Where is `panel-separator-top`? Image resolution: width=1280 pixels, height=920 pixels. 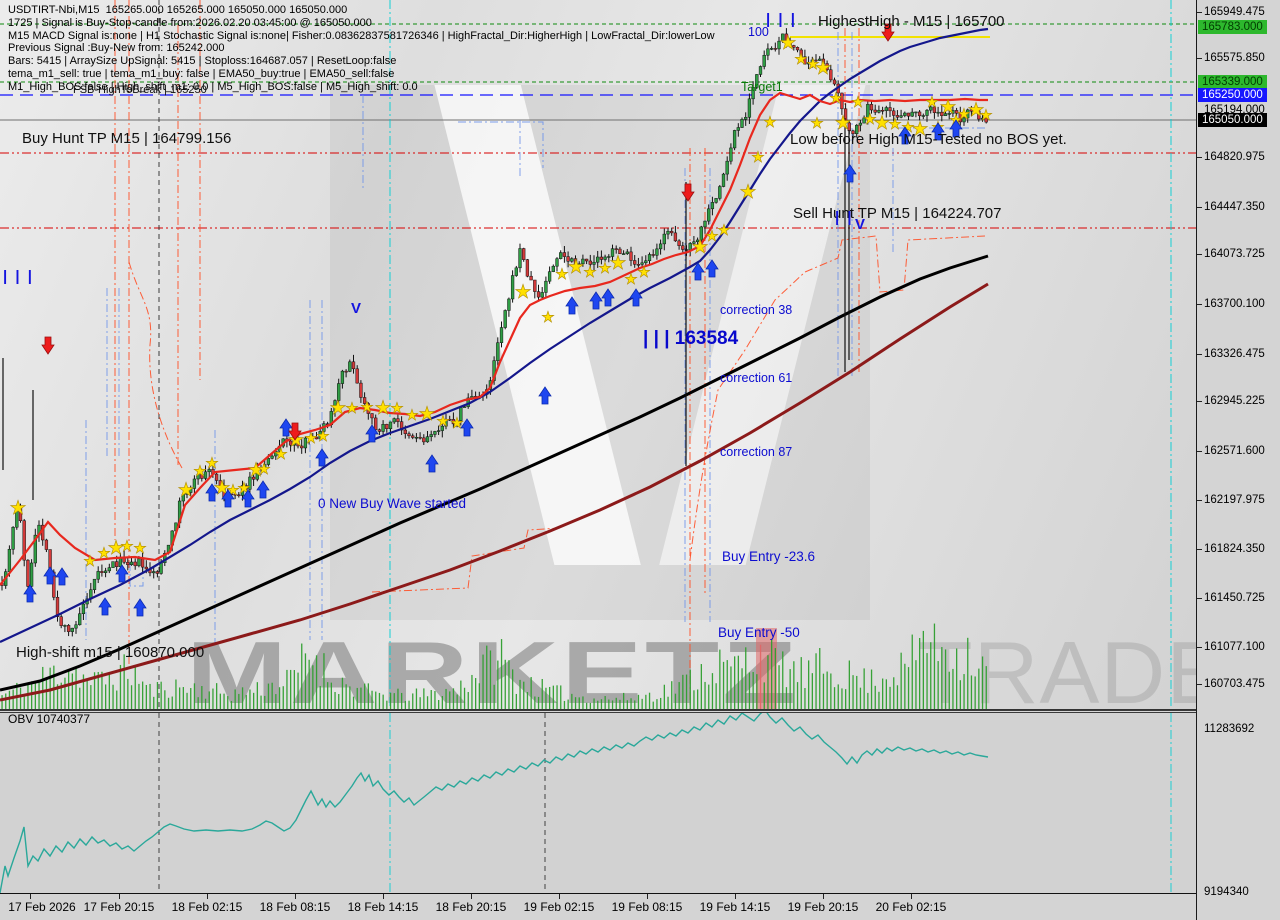
panel-separator-top is located at coordinates (598, 710).